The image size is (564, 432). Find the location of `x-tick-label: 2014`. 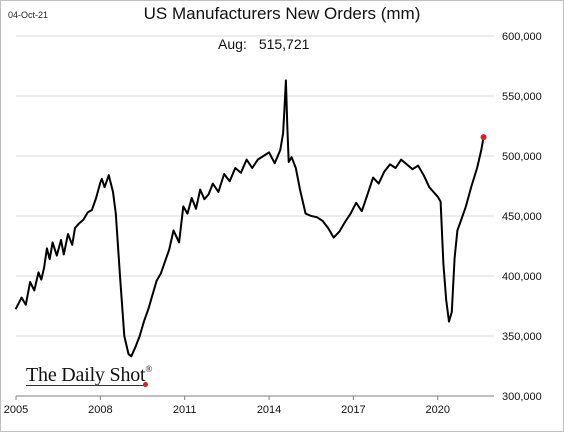

x-tick-label: 2014 is located at coordinates (269, 410).